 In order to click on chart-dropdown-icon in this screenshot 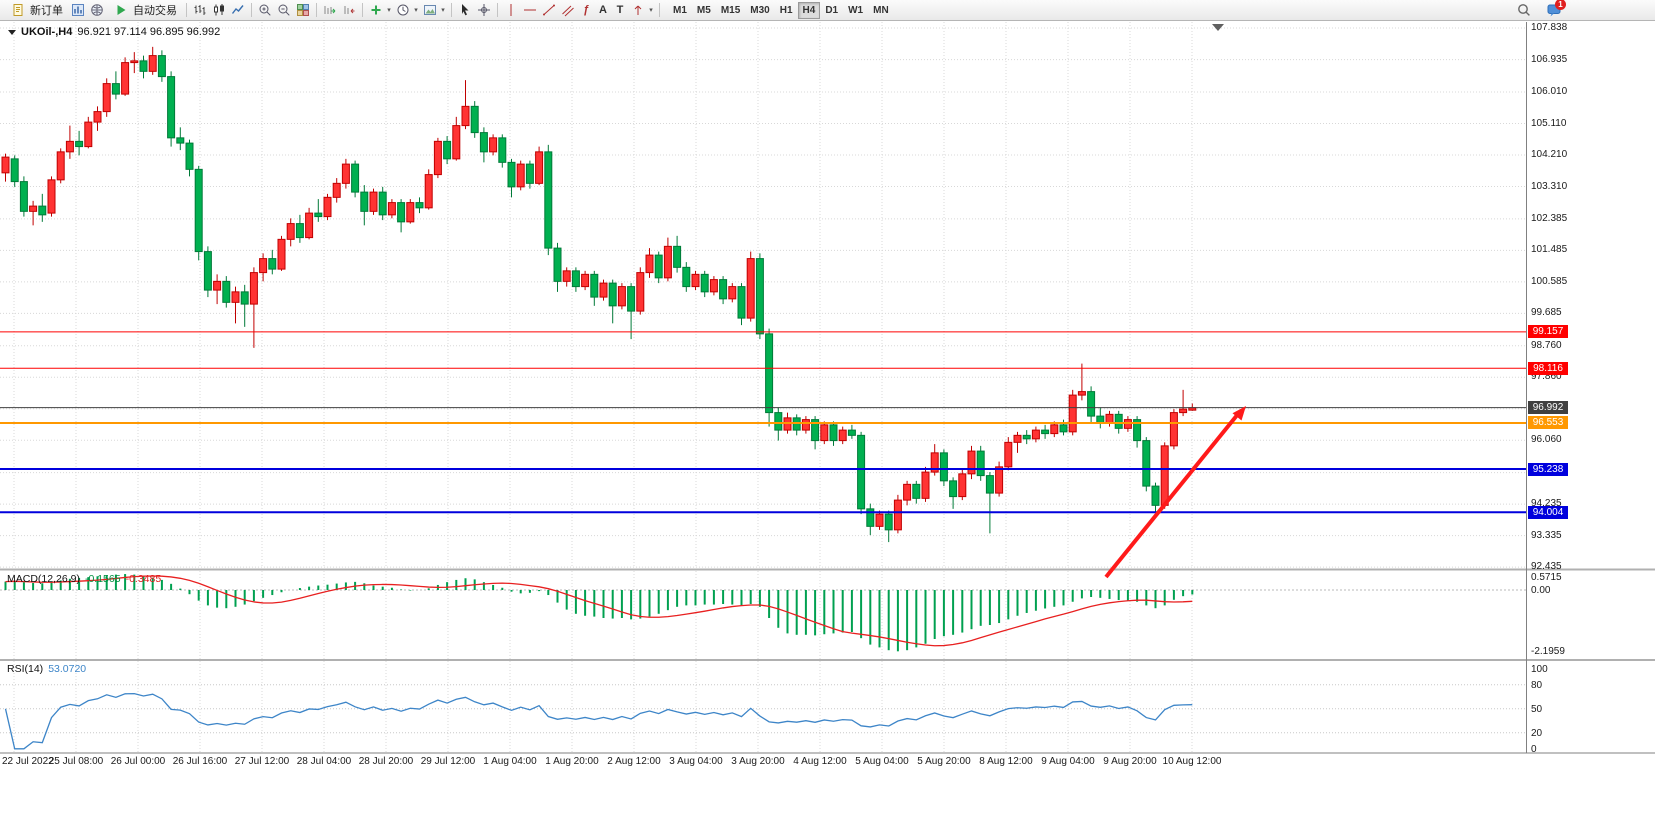, I will do `click(12, 32)`.